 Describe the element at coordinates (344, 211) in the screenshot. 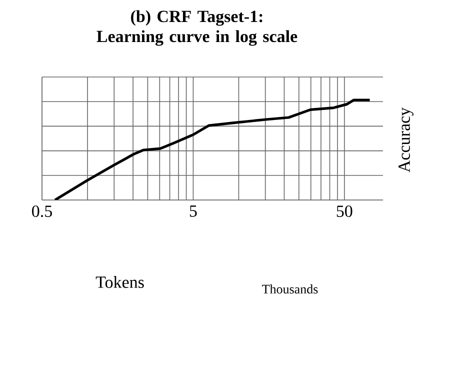

I see `x-tick-label: 50` at that location.